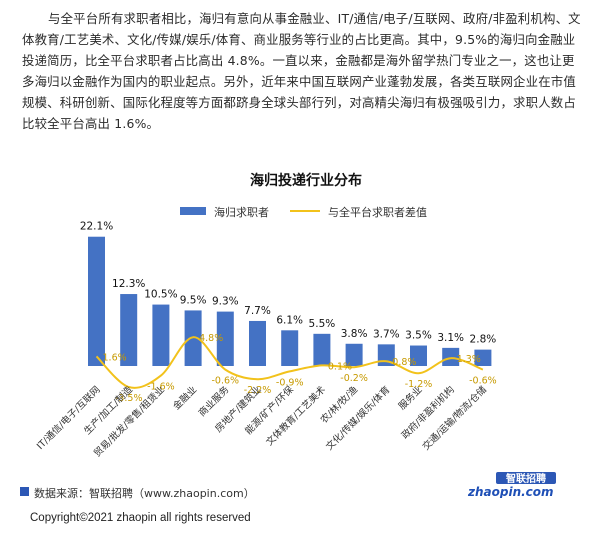  I want to click on source-marker, so click(24, 491).